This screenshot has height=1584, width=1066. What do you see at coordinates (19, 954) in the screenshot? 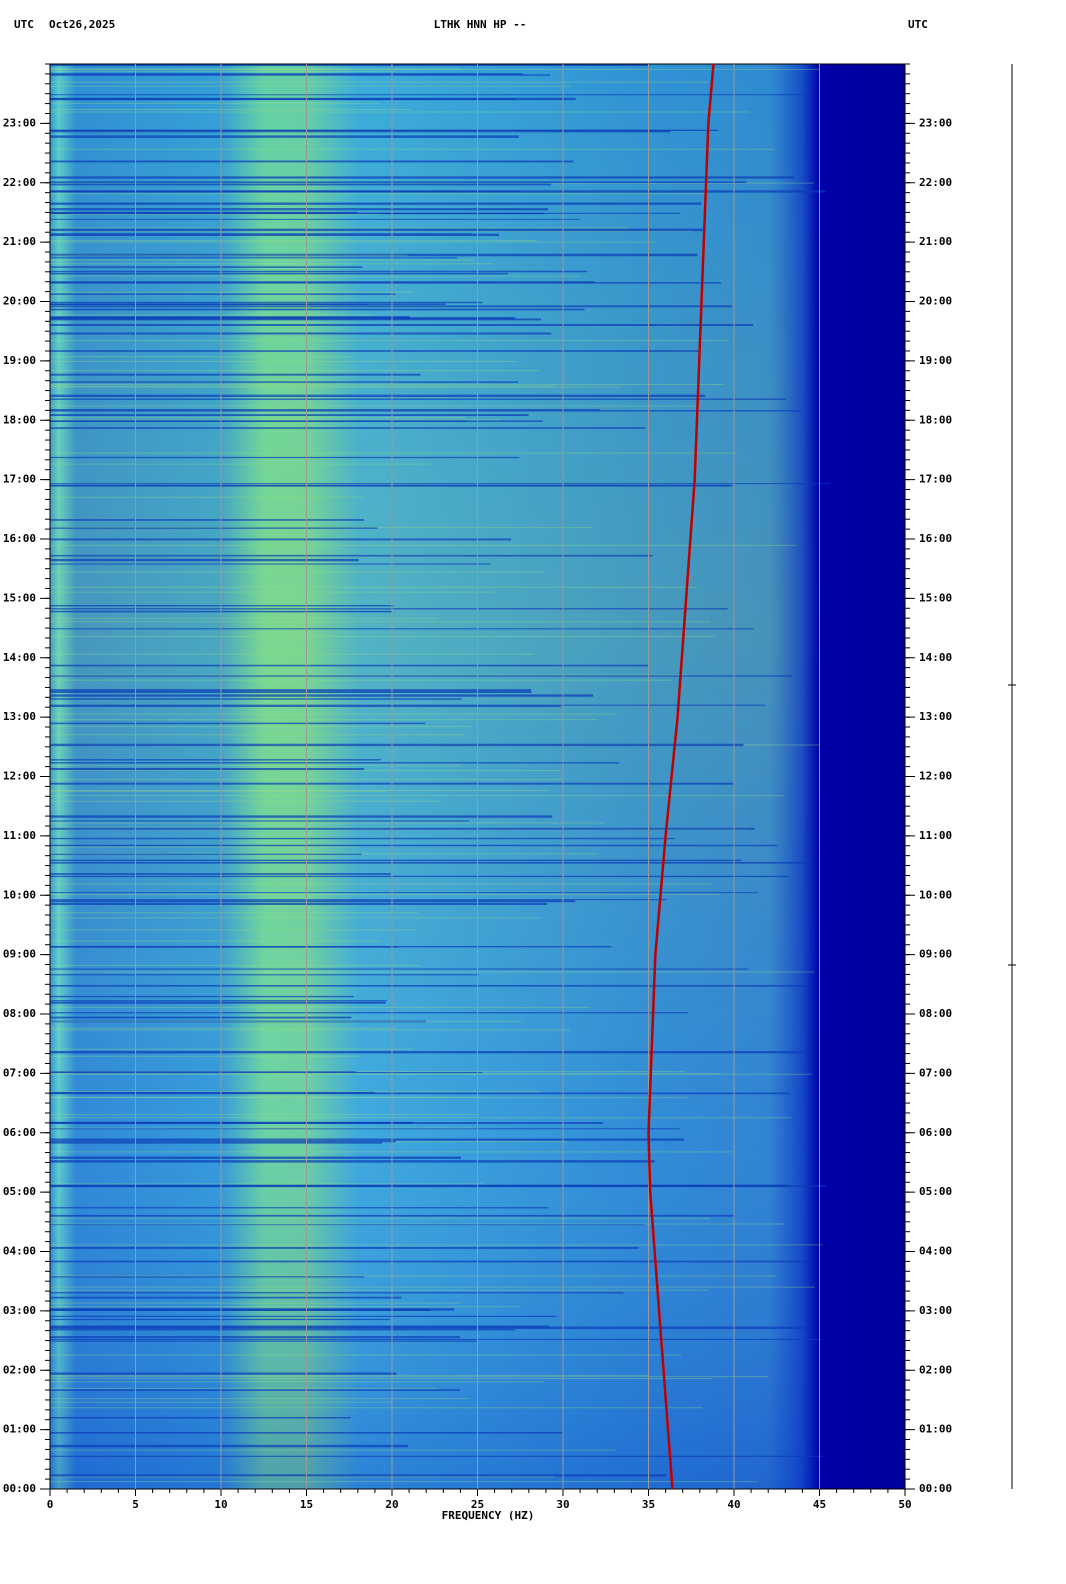
I see `y-tick-label: 09:00` at bounding box center [19, 954].